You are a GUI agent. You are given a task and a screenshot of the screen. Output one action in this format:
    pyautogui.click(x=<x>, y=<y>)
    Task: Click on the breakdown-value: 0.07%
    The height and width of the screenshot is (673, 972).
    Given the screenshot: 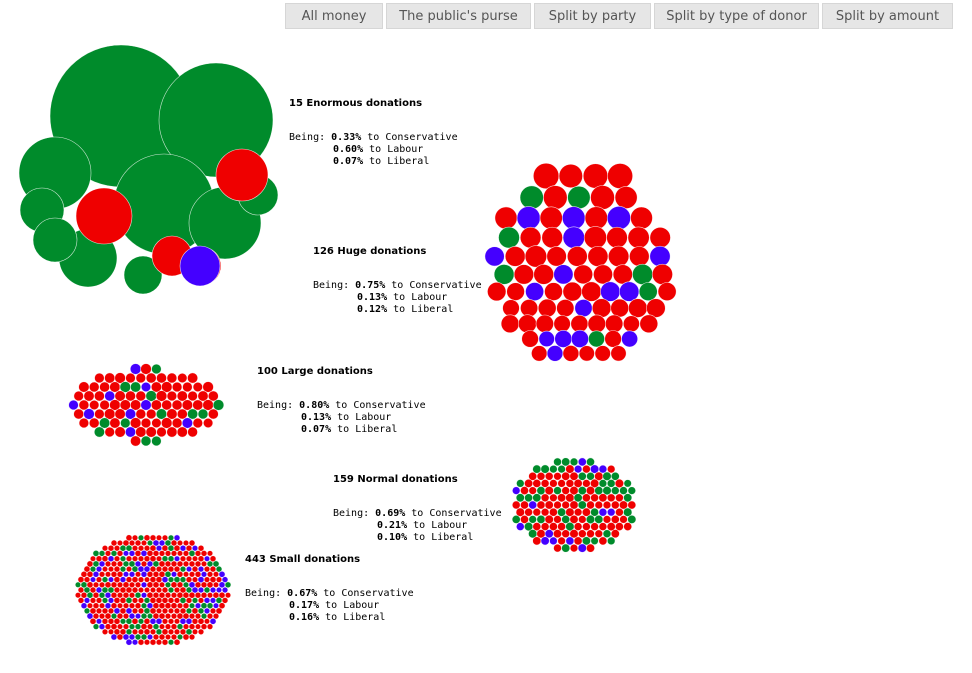 What is the action you would take?
    pyautogui.click(x=348, y=161)
    